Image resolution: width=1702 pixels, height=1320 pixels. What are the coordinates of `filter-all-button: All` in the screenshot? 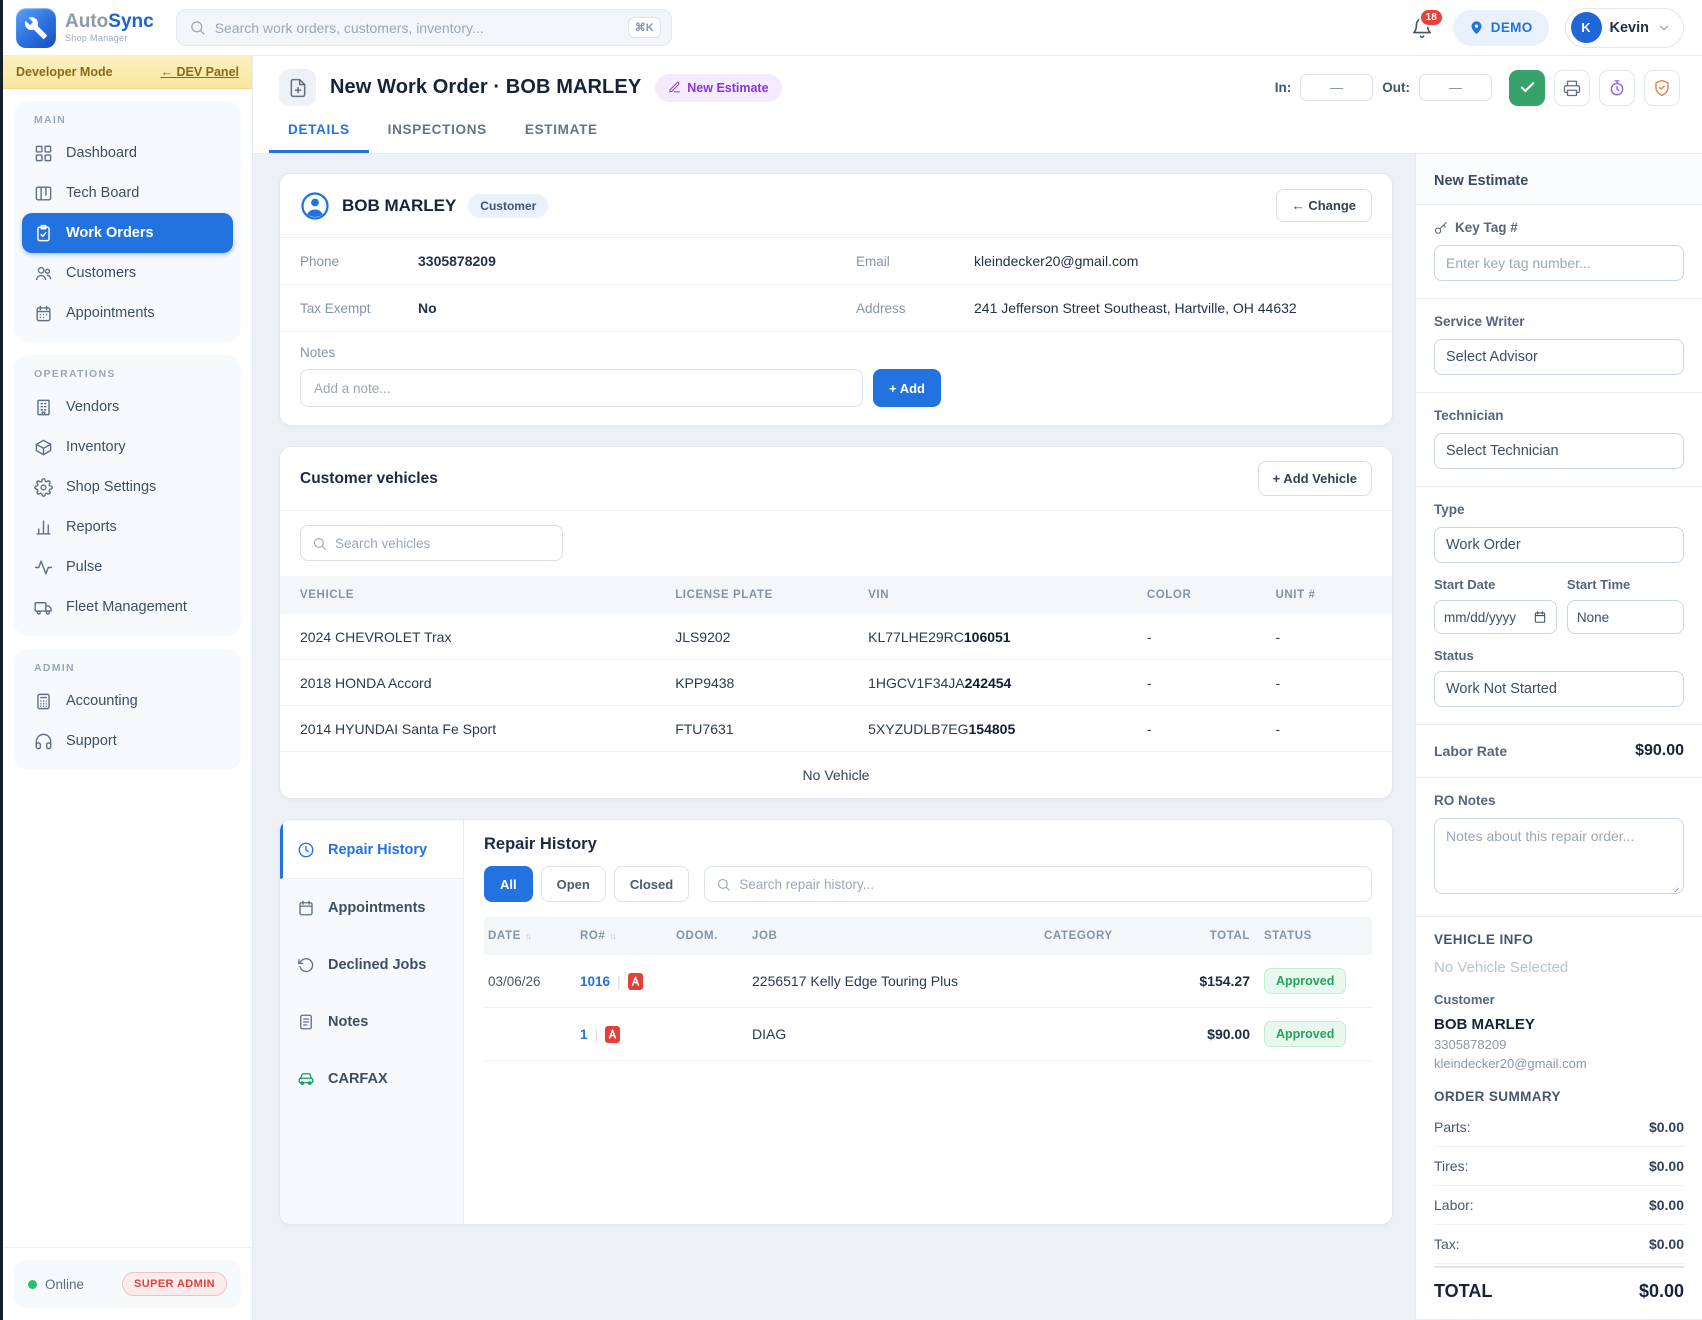 It's located at (508, 884).